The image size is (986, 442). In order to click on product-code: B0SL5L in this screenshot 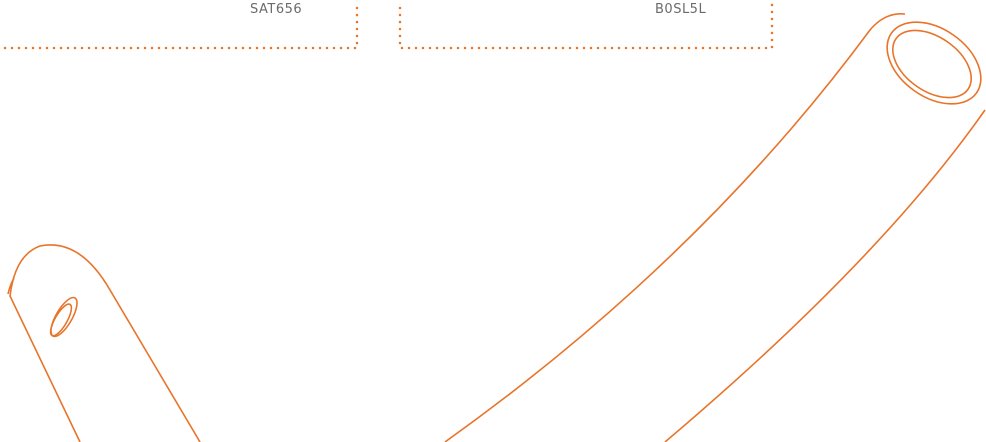, I will do `click(681, 9)`.